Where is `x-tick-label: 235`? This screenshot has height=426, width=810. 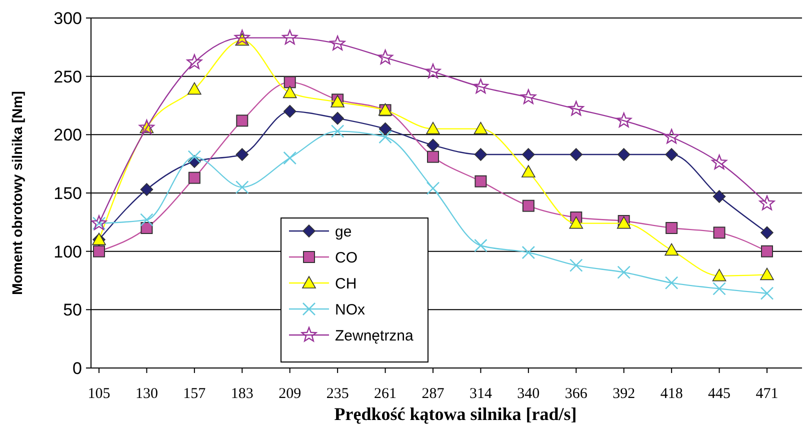 x-tick-label: 235 is located at coordinates (337, 394).